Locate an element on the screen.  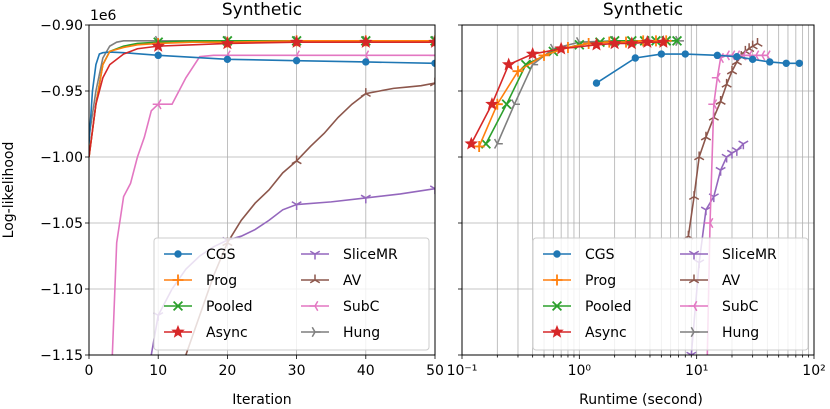
left-legend: CGS Prog Pooled Async SliceMR AV SubC Hung is located at coordinates (291, 294).